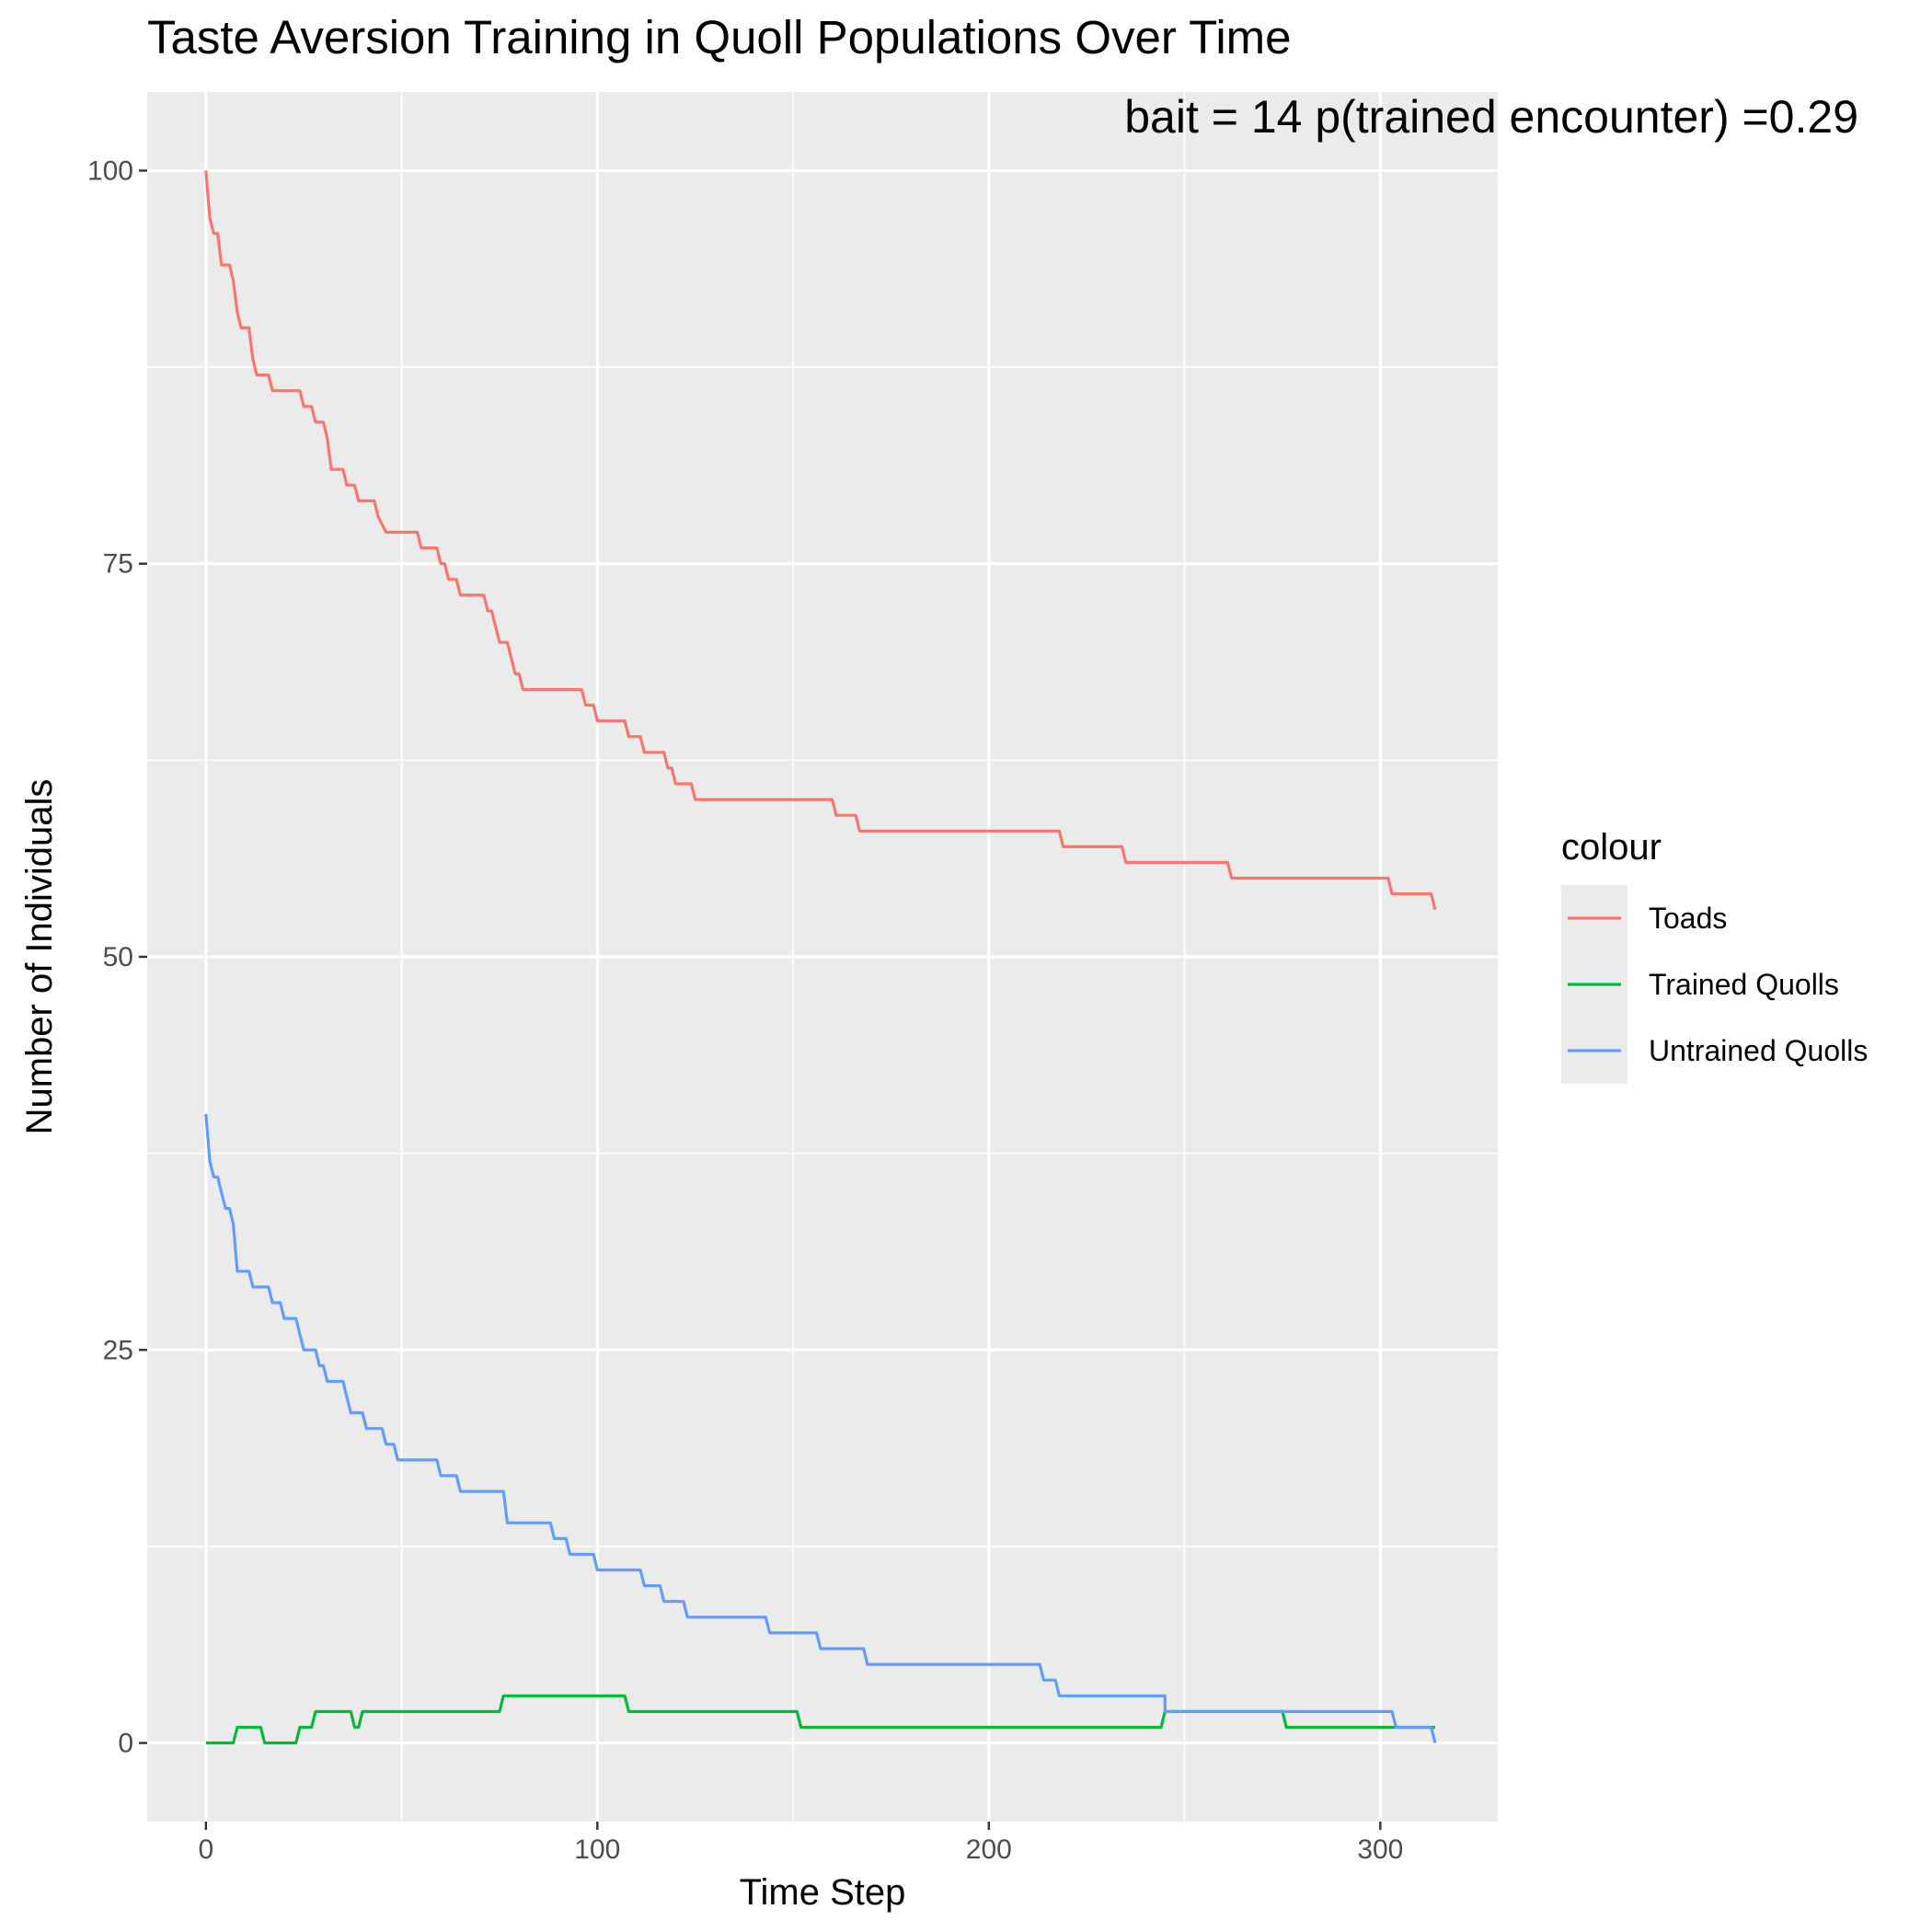 Image resolution: width=1932 pixels, height=1932 pixels. I want to click on series-line-trained-quolls, so click(820, 1719).